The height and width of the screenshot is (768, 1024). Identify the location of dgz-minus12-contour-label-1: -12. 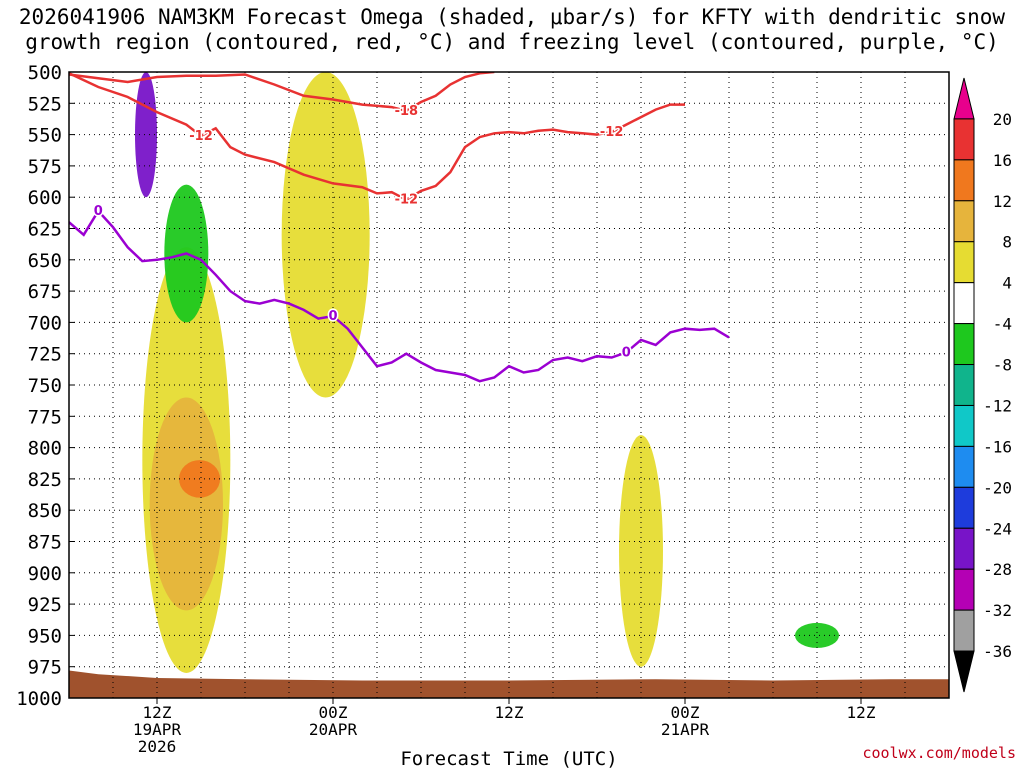
(201, 136).